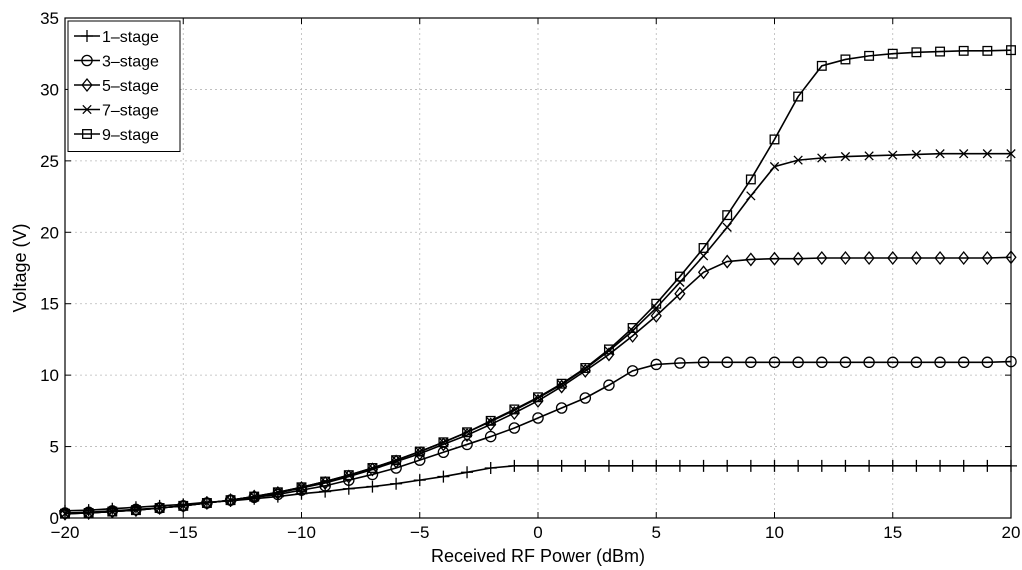 The width and height of the screenshot is (1022, 570). I want to click on y-tick-label: 5, so click(54, 447).